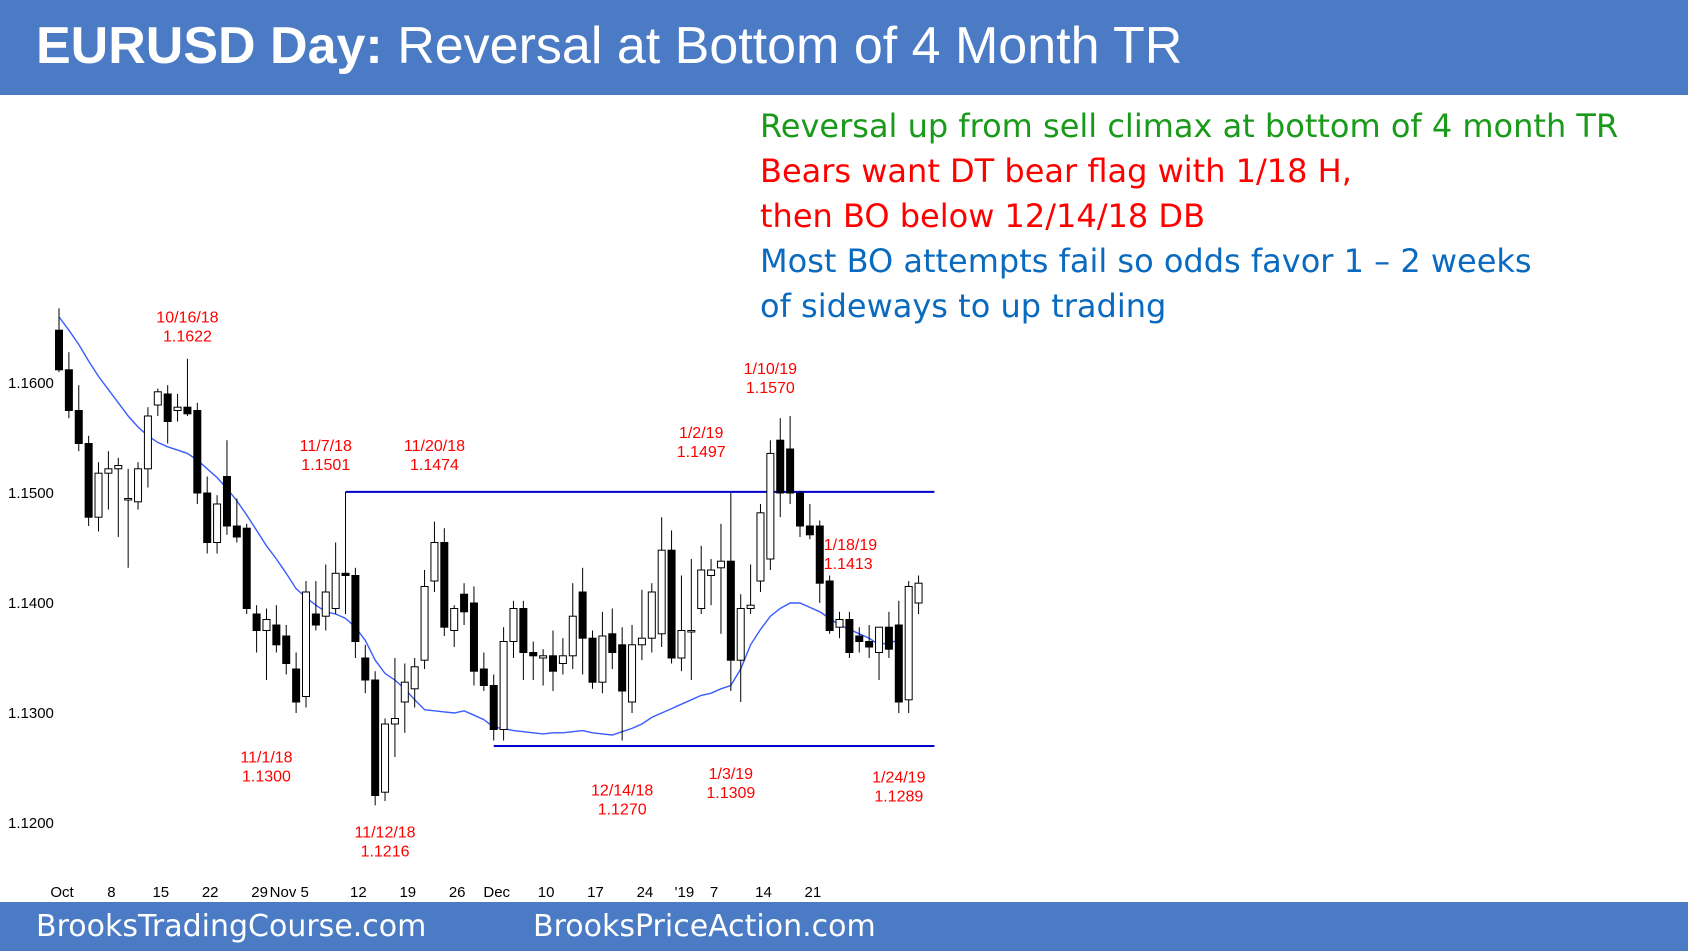  What do you see at coordinates (685, 892) in the screenshot?
I see `x-tick-label: '19` at bounding box center [685, 892].